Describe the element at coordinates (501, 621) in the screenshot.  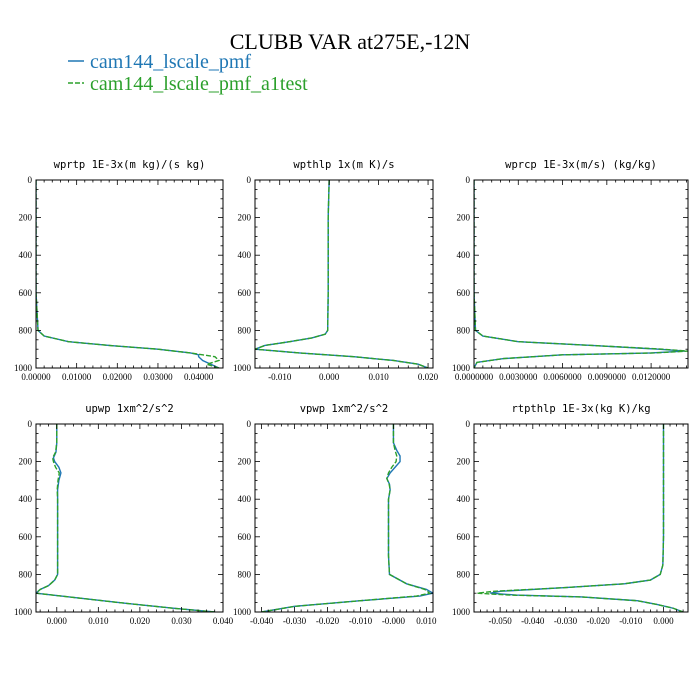
I see `x-tick-label: -0.050` at that location.